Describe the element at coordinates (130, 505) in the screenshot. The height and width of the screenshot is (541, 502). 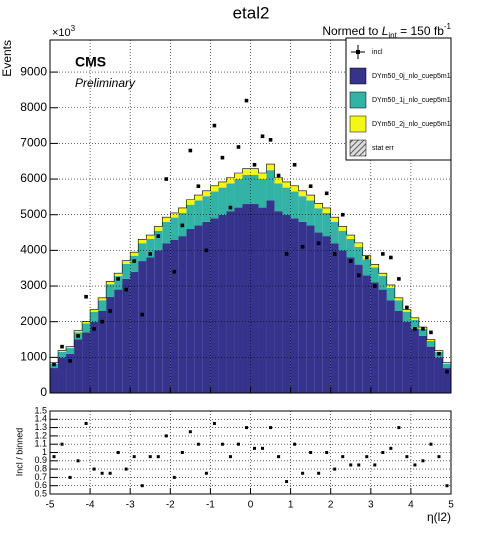
I see `x-tick-label: -3` at that location.